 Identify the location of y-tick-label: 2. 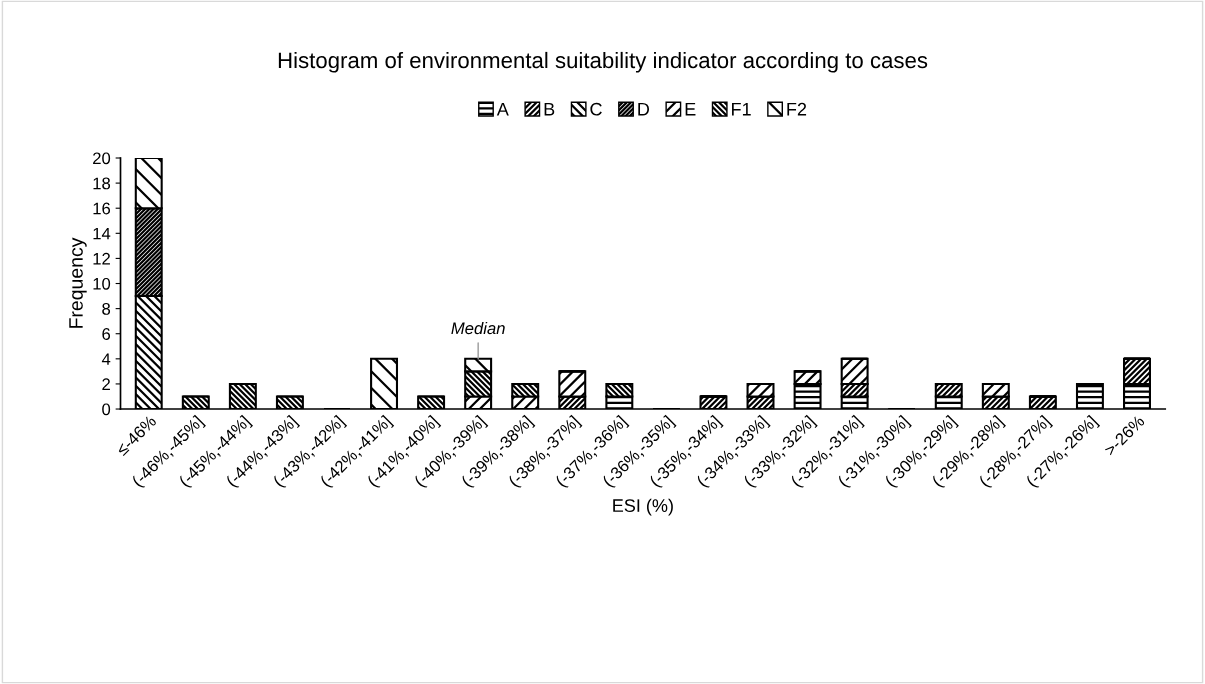
(106, 384).